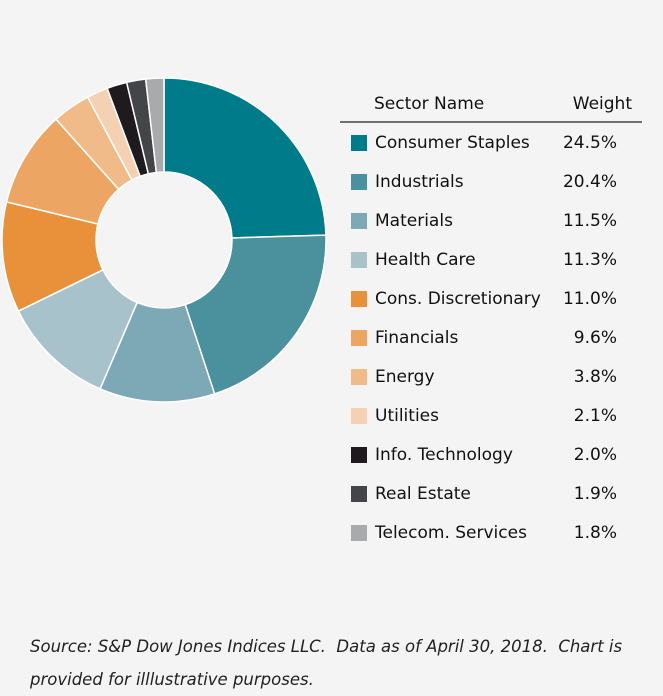 This screenshot has width=663, height=696. What do you see at coordinates (425, 260) in the screenshot?
I see `legend-label: Health Care` at bounding box center [425, 260].